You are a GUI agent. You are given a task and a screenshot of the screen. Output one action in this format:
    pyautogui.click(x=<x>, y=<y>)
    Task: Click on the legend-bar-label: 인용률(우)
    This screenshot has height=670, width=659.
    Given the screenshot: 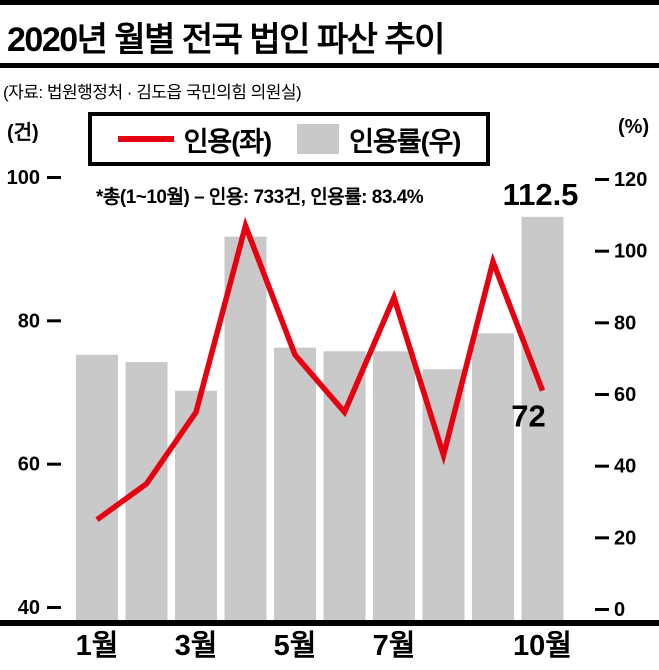 What is the action you would take?
    pyautogui.click(x=405, y=141)
    